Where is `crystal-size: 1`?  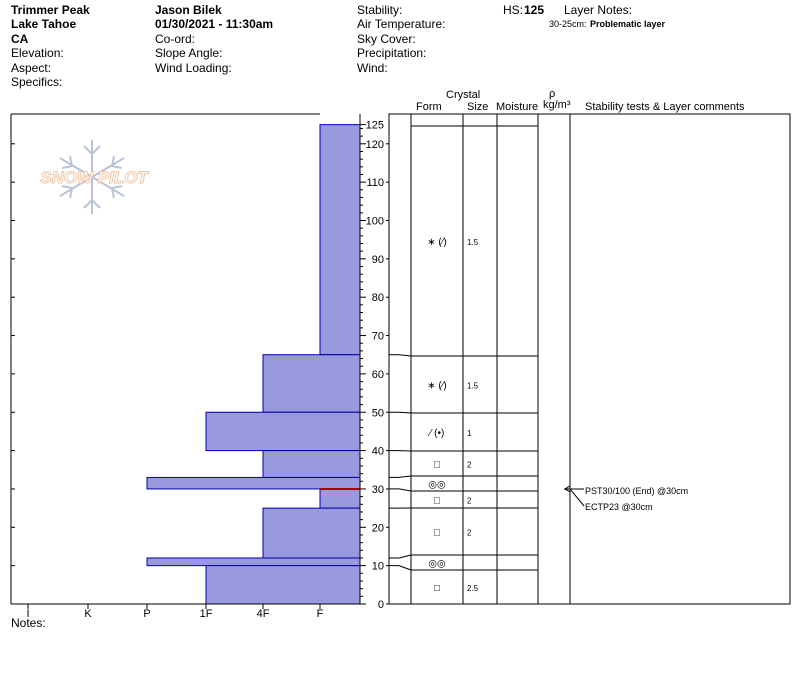
crystal-size: 1 is located at coordinates (469, 433).